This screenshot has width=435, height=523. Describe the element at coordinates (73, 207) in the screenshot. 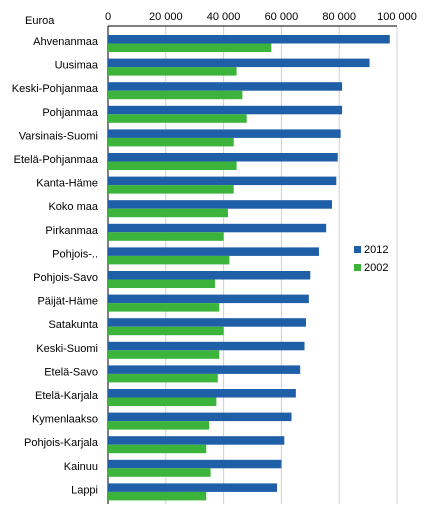

I see `category-label: Koko maa` at that location.